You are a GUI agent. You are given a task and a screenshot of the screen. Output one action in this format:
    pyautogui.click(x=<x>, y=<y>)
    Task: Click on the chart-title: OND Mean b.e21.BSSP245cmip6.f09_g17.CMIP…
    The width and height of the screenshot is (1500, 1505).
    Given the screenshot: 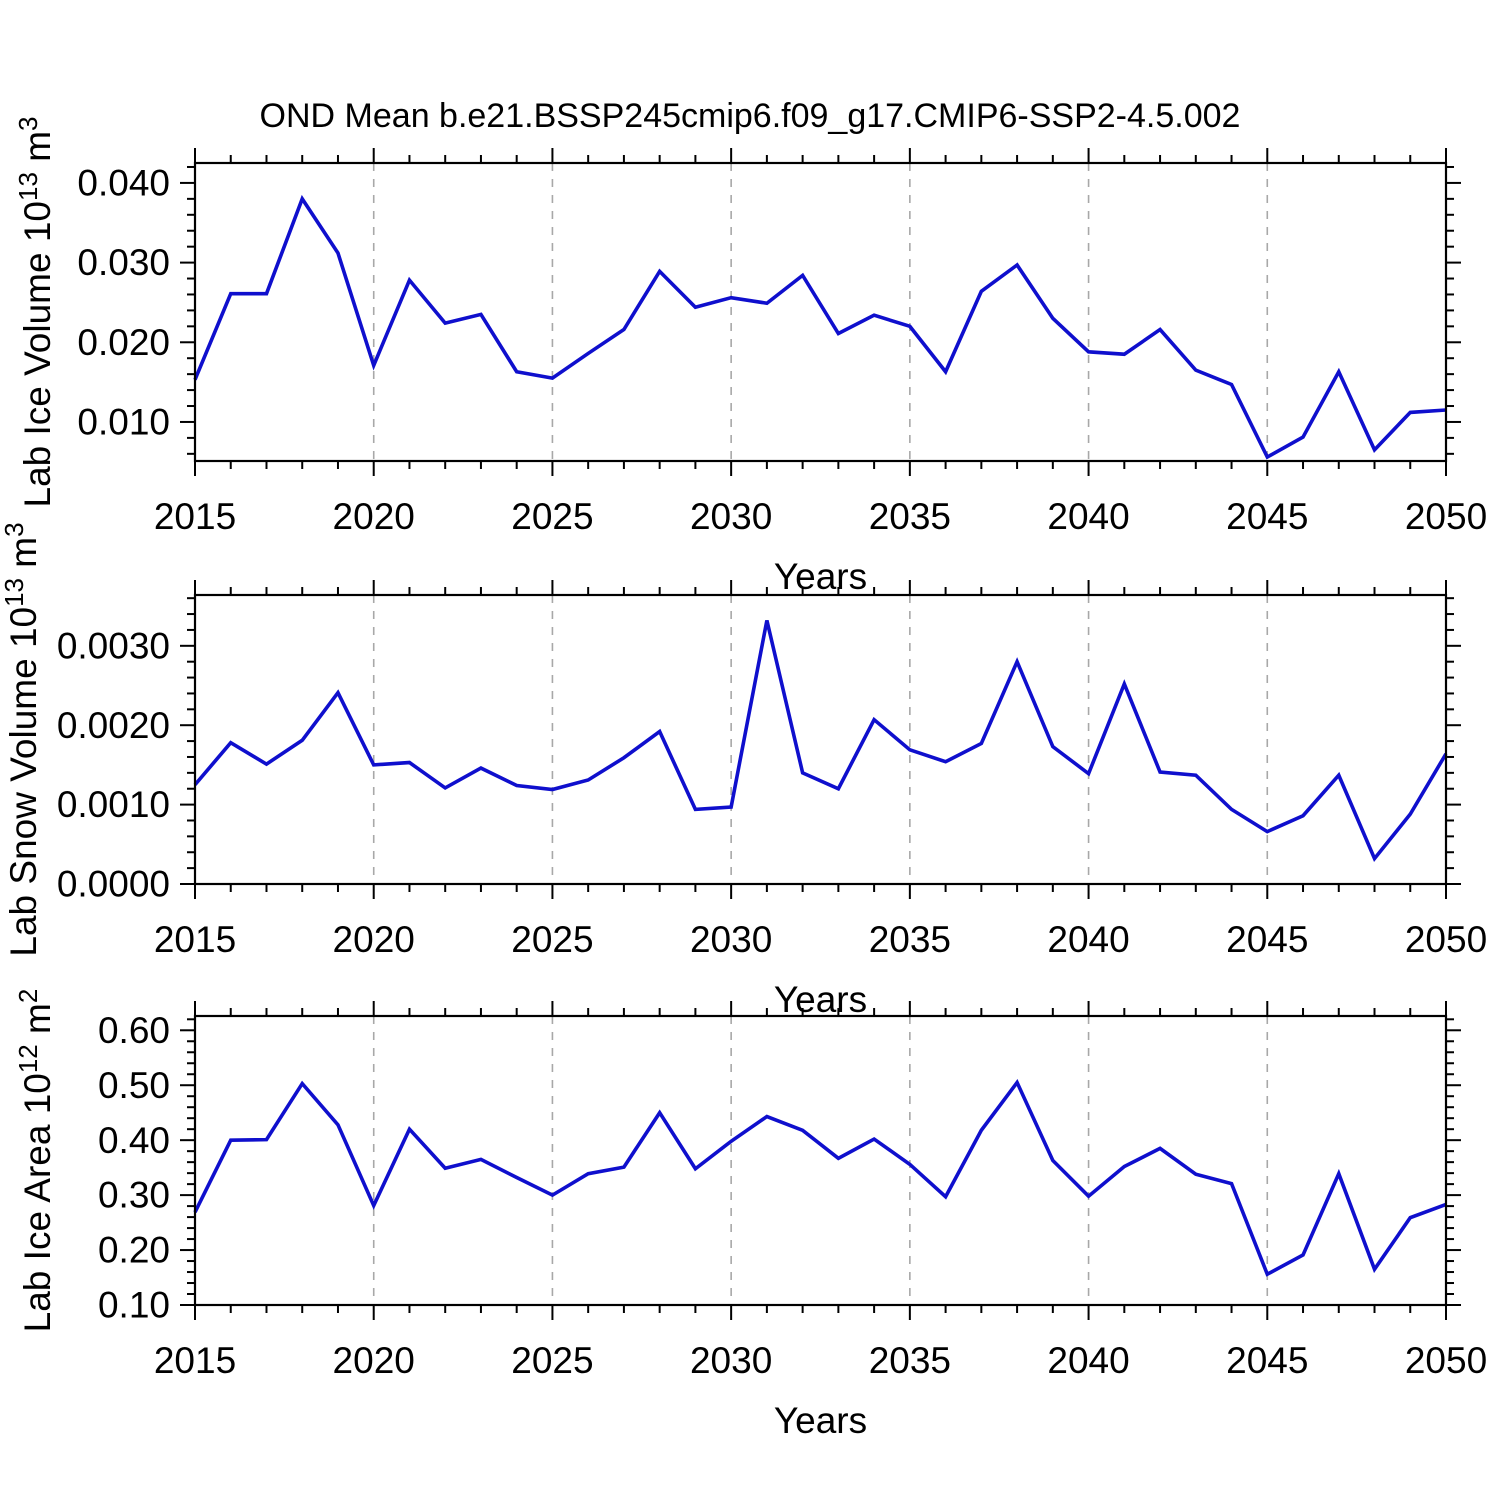 What is the action you would take?
    pyautogui.click(x=750, y=116)
    